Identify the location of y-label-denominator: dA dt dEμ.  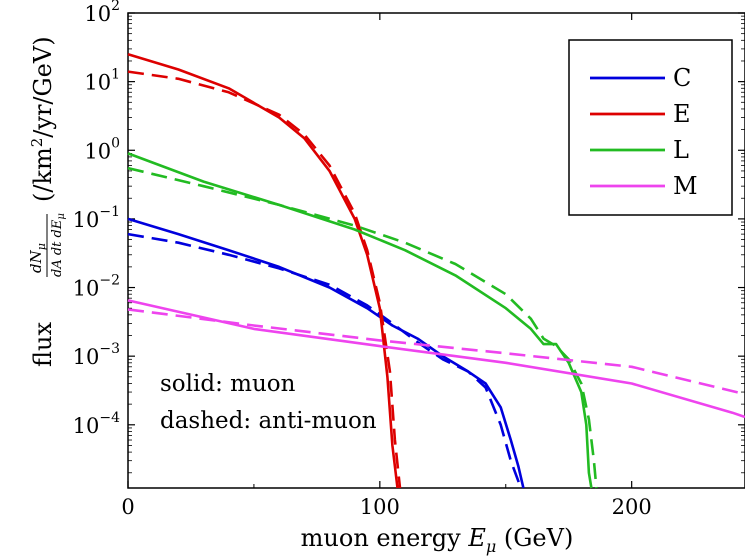
(58, 245).